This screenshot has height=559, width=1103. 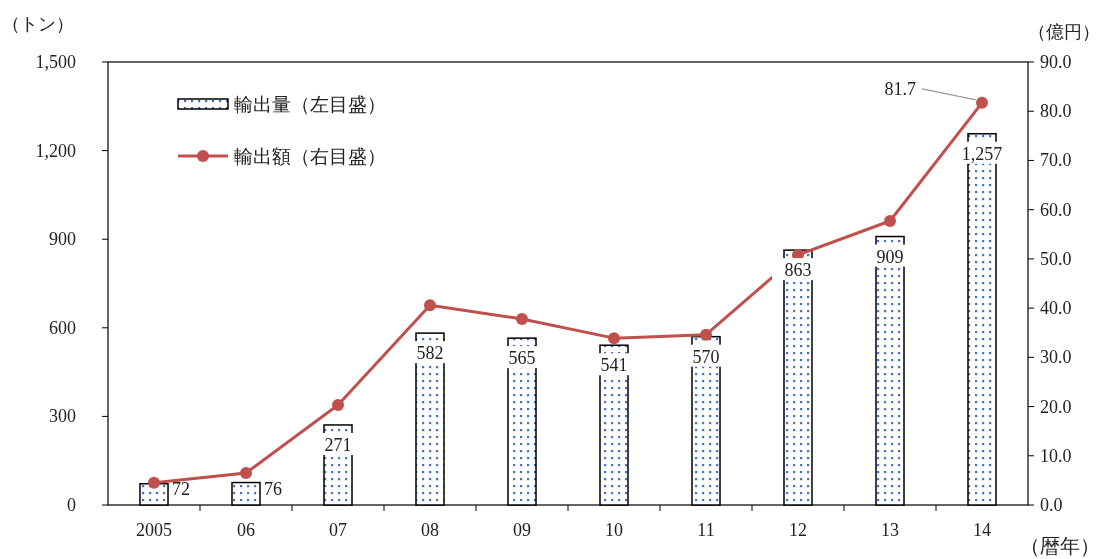 I want to click on y-tick-label: 0, so click(x=71, y=505).